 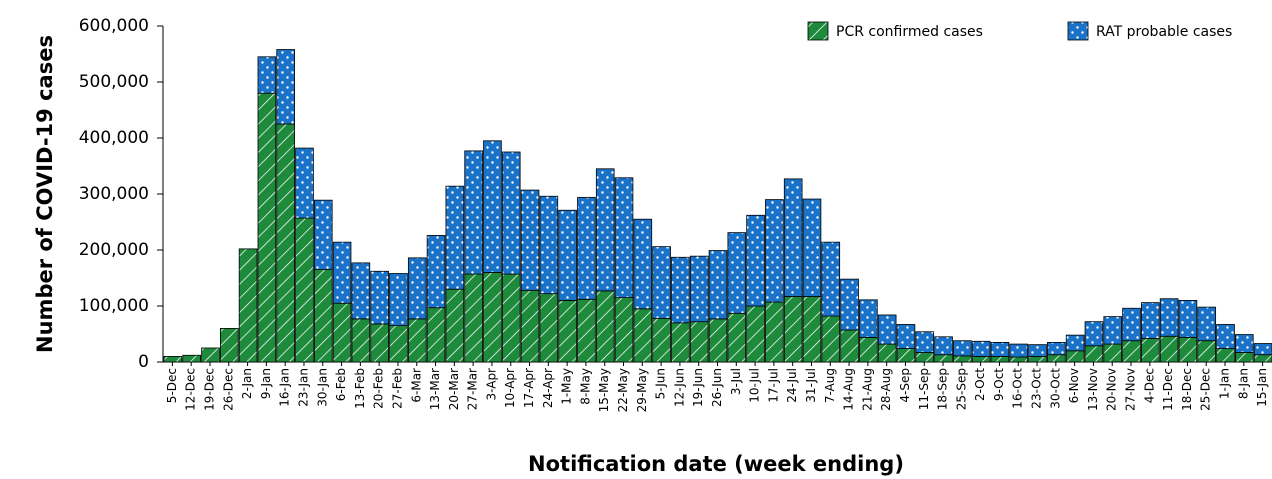 I want to click on x-tick-label: 11-Sep, so click(x=924, y=389).